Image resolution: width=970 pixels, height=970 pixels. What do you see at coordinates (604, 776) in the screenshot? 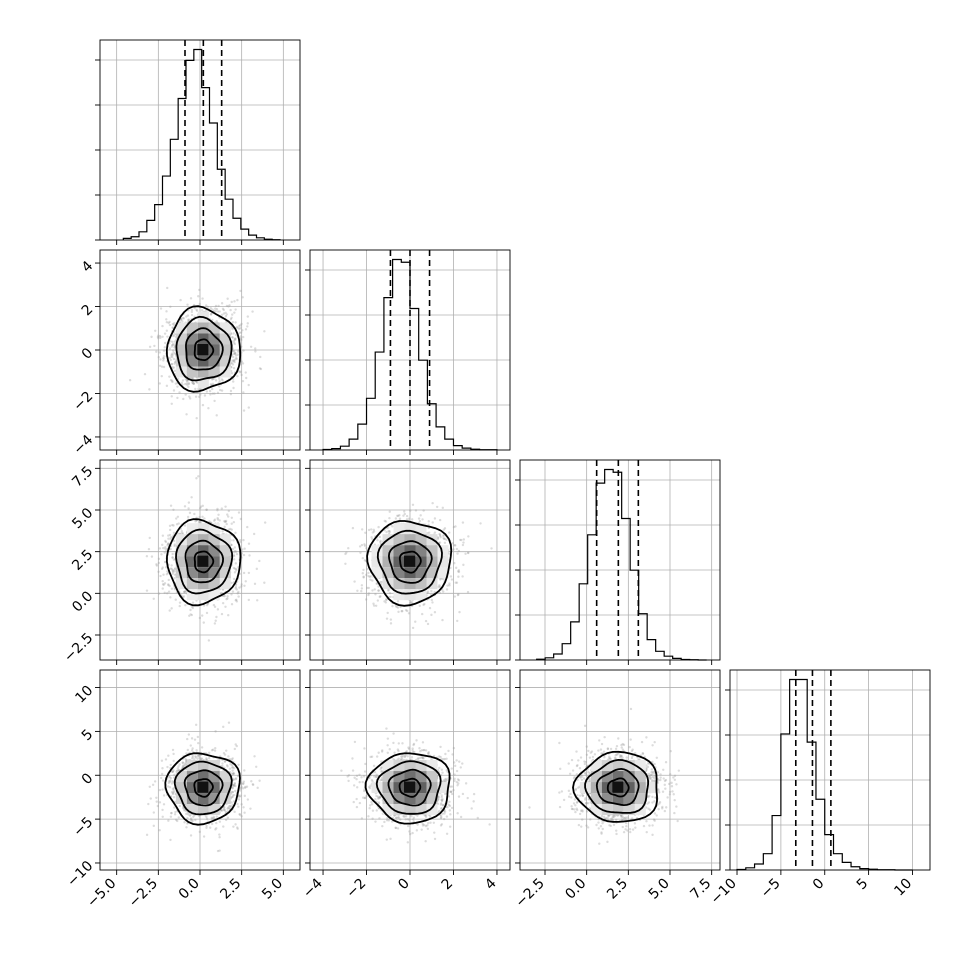
I see `scatter-panel-3-2-content` at bounding box center [604, 776].